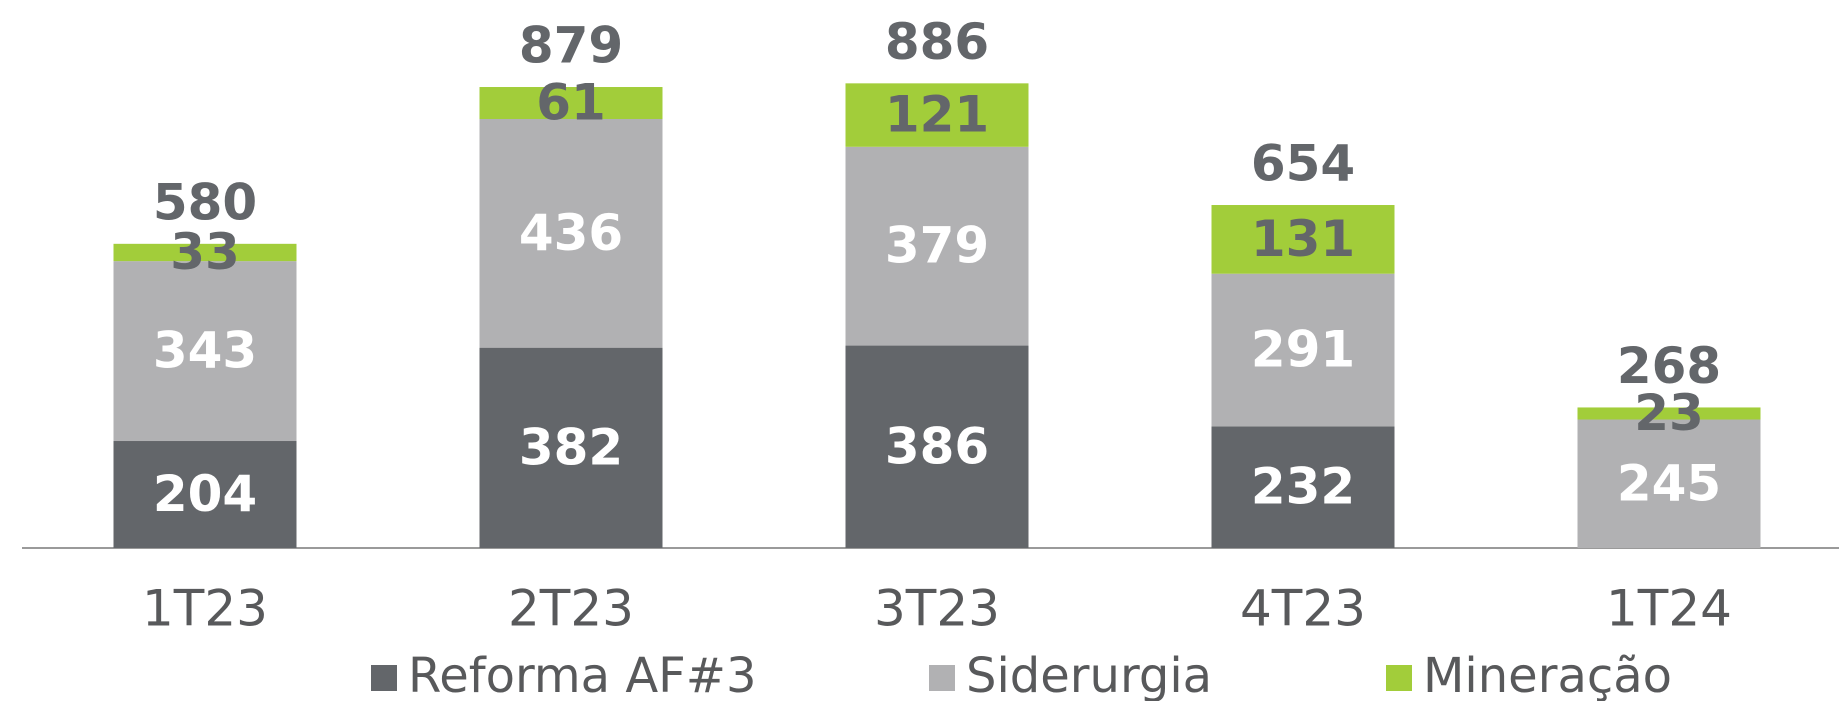 Image resolution: width=1839 pixels, height=701 pixels. I want to click on data-label: 204, so click(205, 494).